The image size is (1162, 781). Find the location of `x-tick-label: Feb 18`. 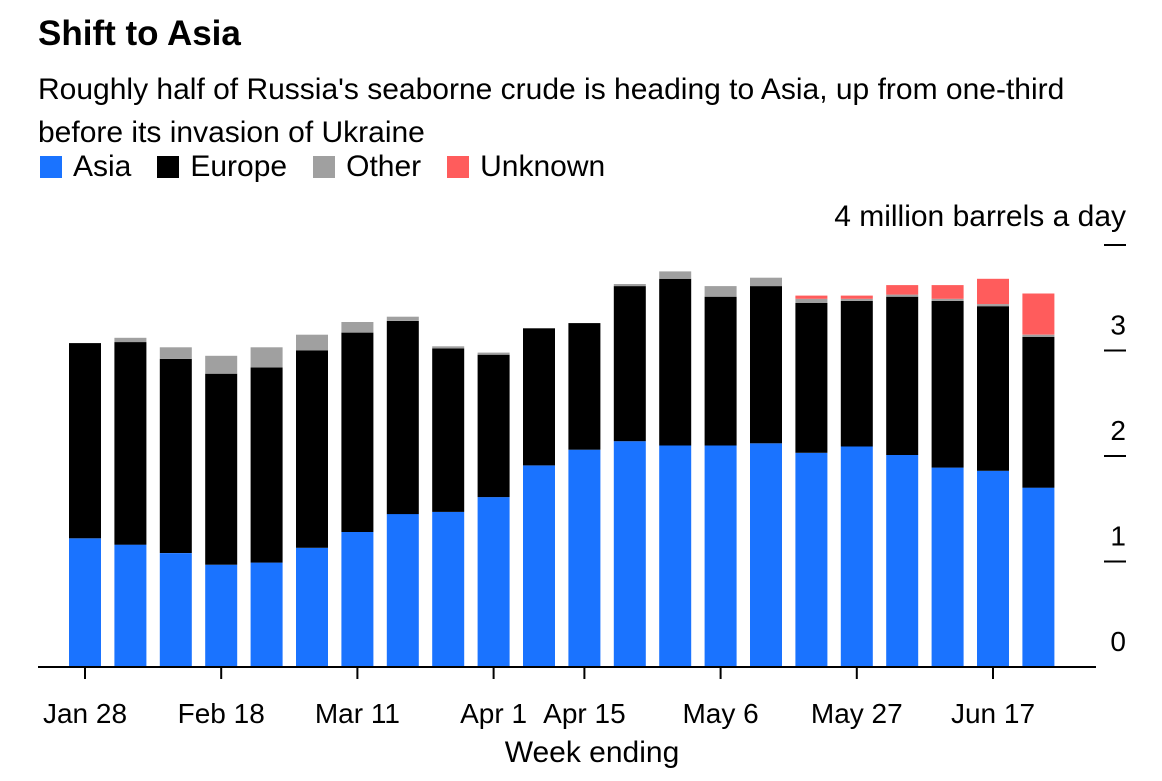

x-tick-label: Feb 18 is located at coordinates (221, 713).